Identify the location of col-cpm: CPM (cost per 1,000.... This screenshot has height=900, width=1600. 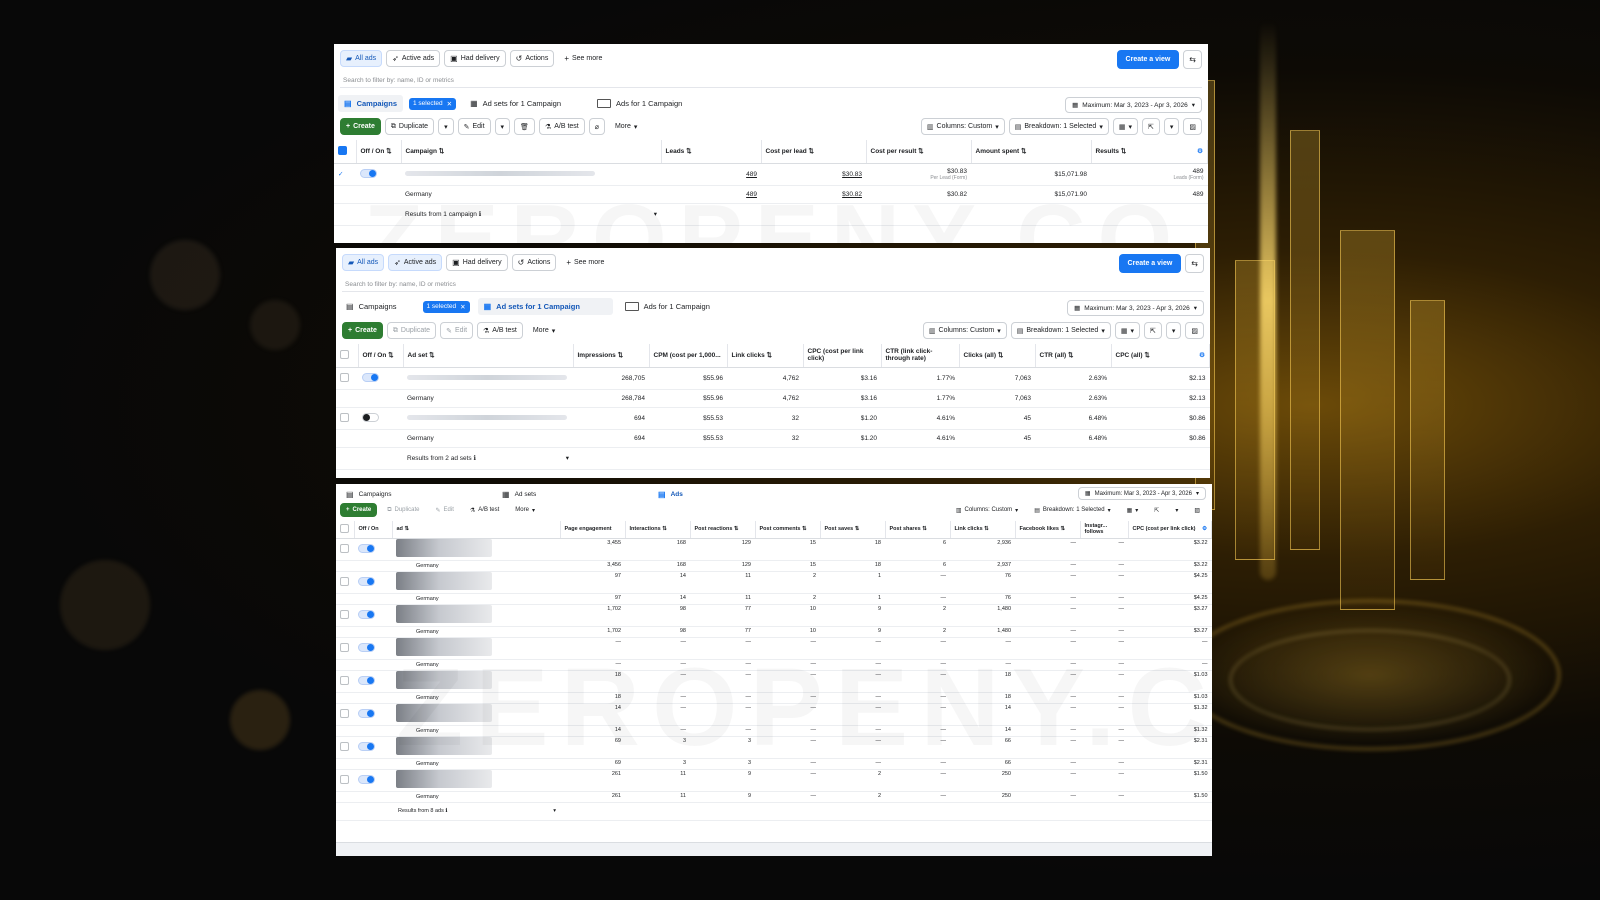
(688, 356).